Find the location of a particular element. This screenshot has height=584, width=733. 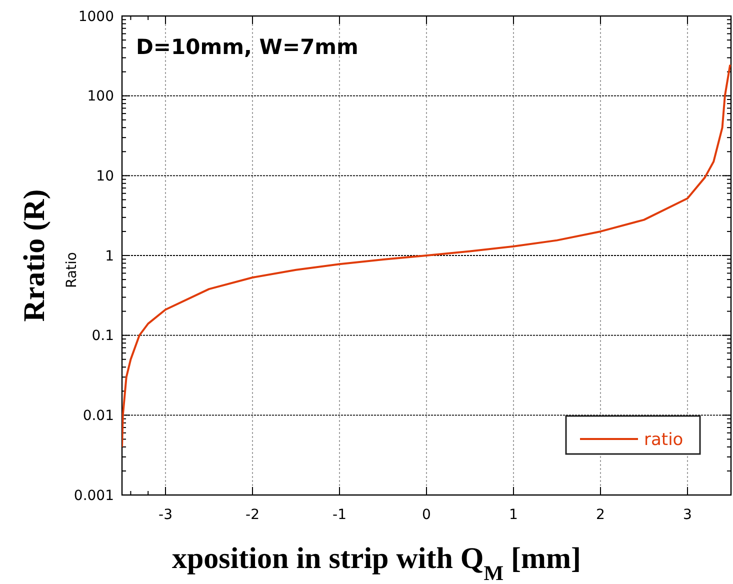

x-tick-label: -1 is located at coordinates (339, 515).